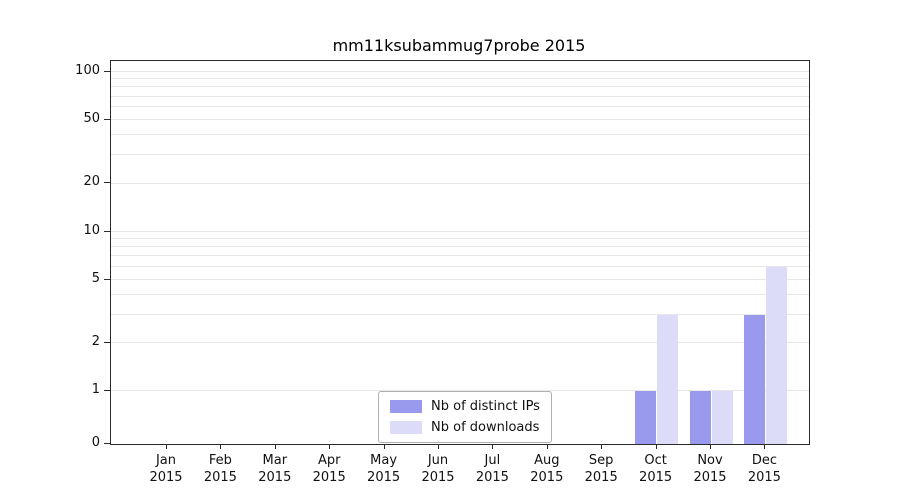  I want to click on x-tick-label: May 2015, so click(384, 469).